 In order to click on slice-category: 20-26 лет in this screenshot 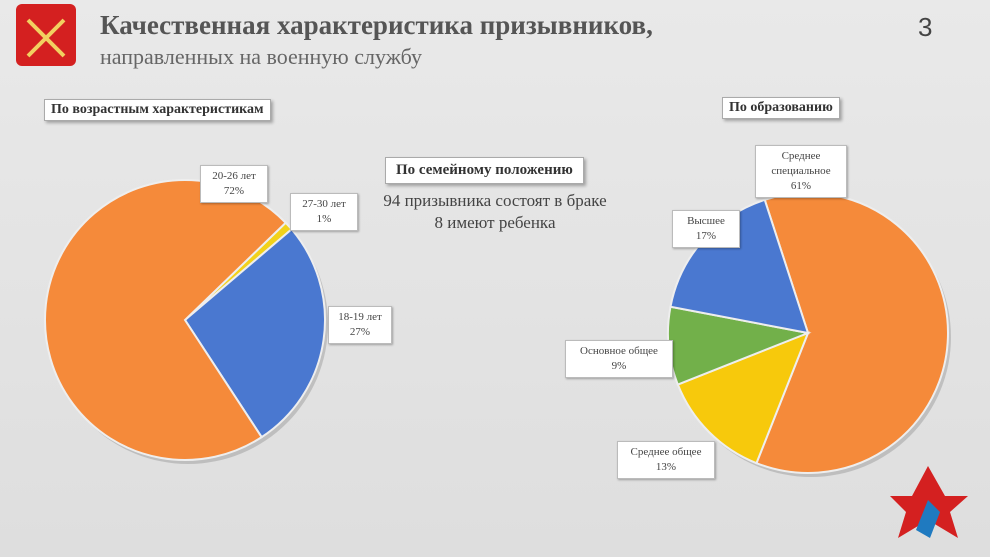, I will do `click(234, 176)`.